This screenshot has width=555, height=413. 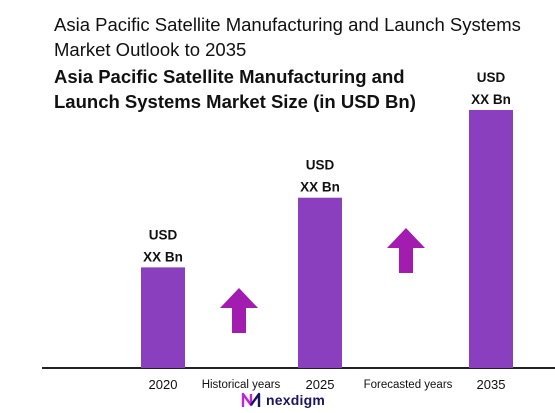 I want to click on historical-growth-arrow-icon, so click(x=239, y=310).